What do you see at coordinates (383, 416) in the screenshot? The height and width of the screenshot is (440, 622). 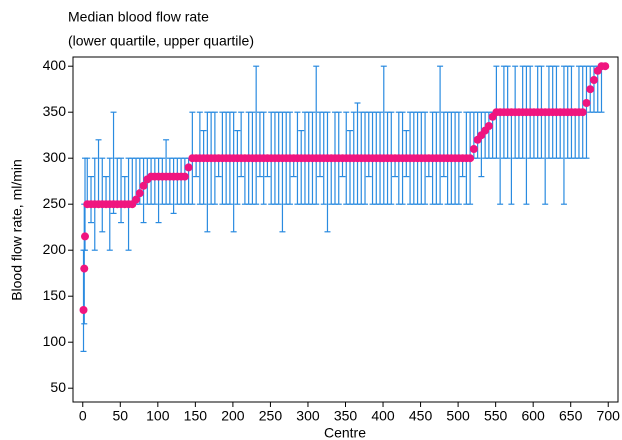 I see `x-tick-label: 400` at bounding box center [383, 416].